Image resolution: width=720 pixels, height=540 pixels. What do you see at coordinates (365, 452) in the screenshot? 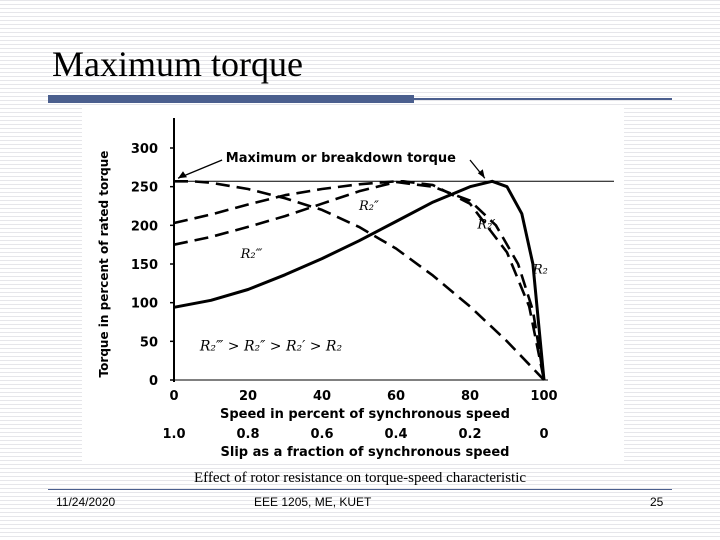
I see `x2-axis-title: Slip as a fraction of synchronous speed` at bounding box center [365, 452].